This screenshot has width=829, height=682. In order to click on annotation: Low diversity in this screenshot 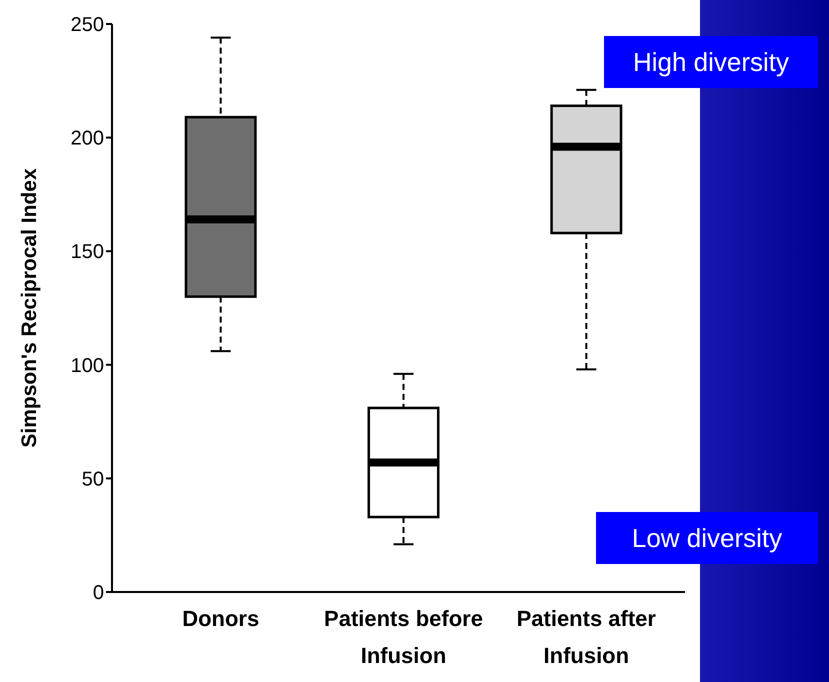, I will do `click(707, 538)`.